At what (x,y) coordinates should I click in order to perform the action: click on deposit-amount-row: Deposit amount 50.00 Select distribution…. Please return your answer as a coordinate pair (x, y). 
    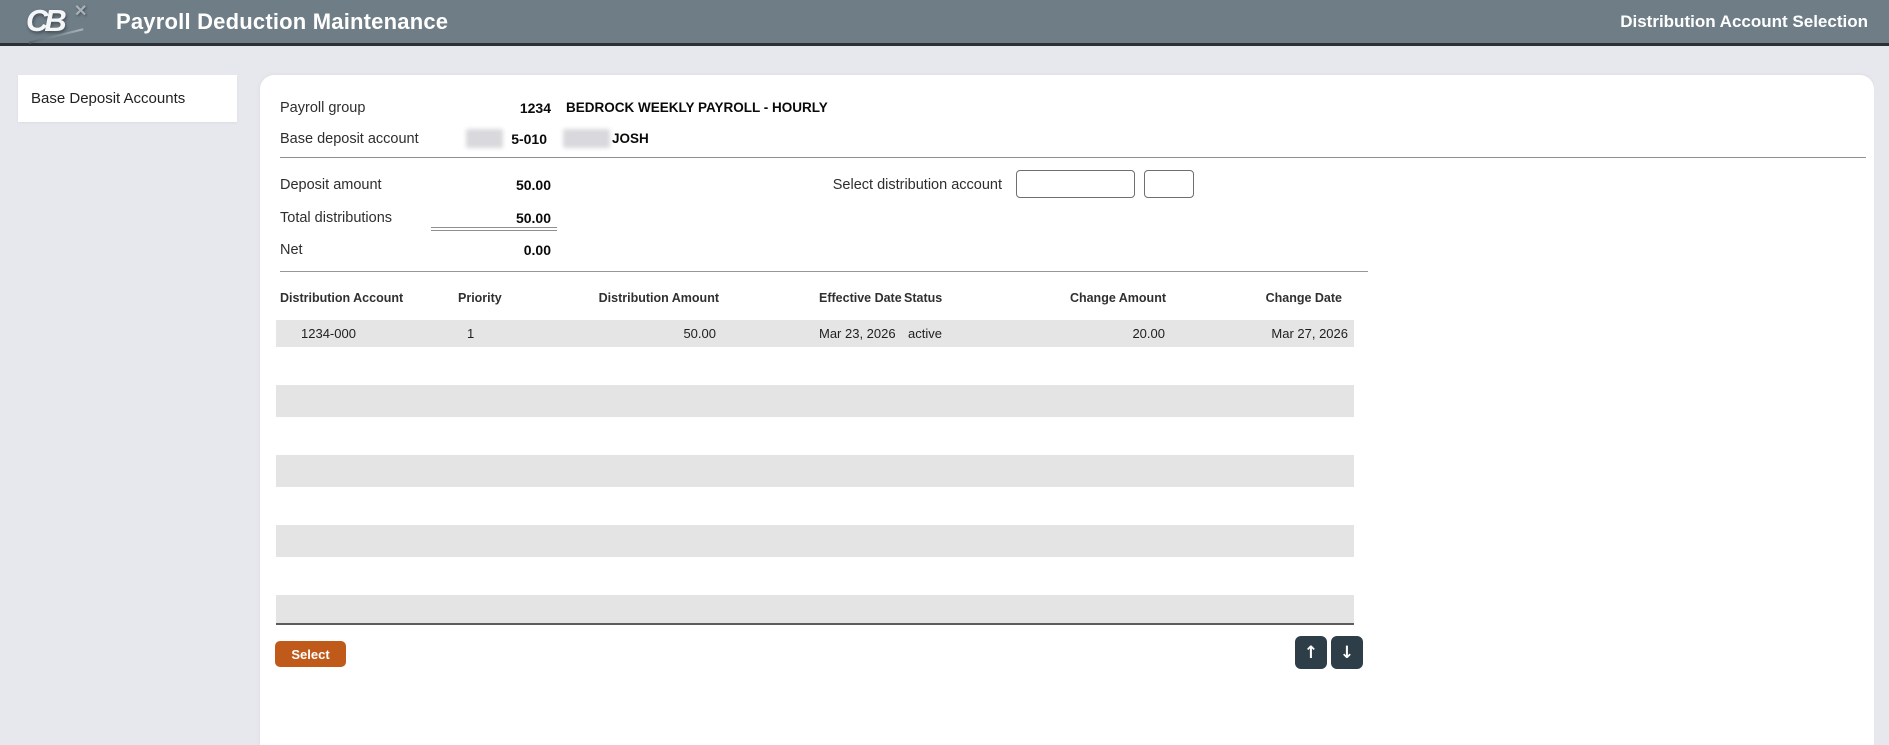
    Looking at the image, I should click on (1067, 184).